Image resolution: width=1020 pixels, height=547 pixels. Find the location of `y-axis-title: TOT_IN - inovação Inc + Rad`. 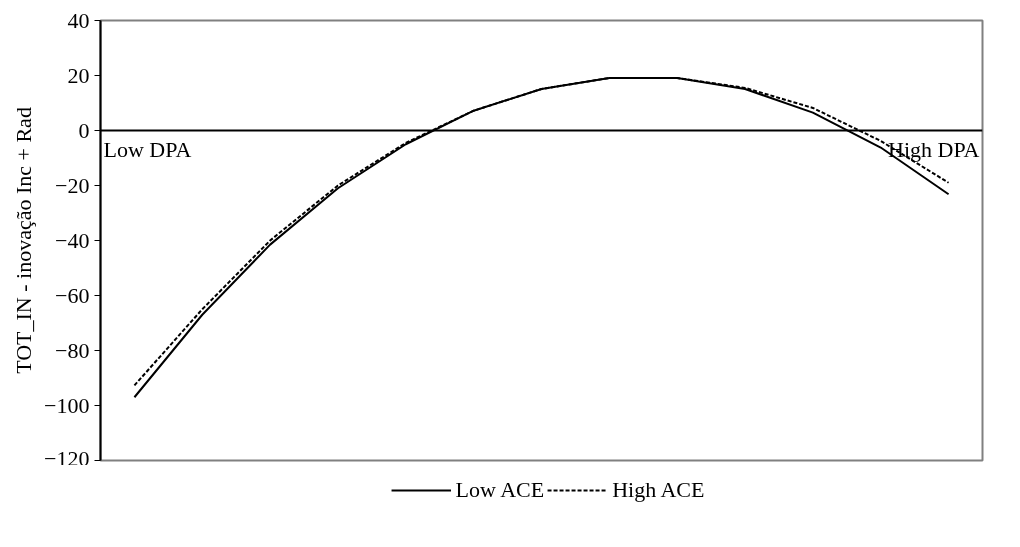

y-axis-title: TOT_IN - inovação Inc + Rad is located at coordinates (24, 240).